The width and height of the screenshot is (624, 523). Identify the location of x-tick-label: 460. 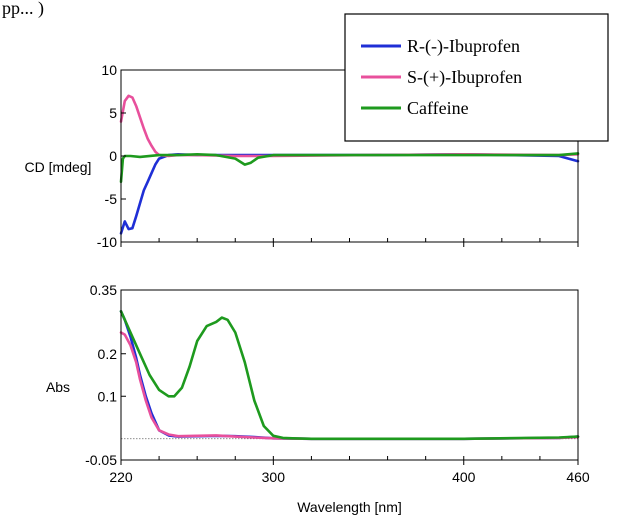
(578, 477).